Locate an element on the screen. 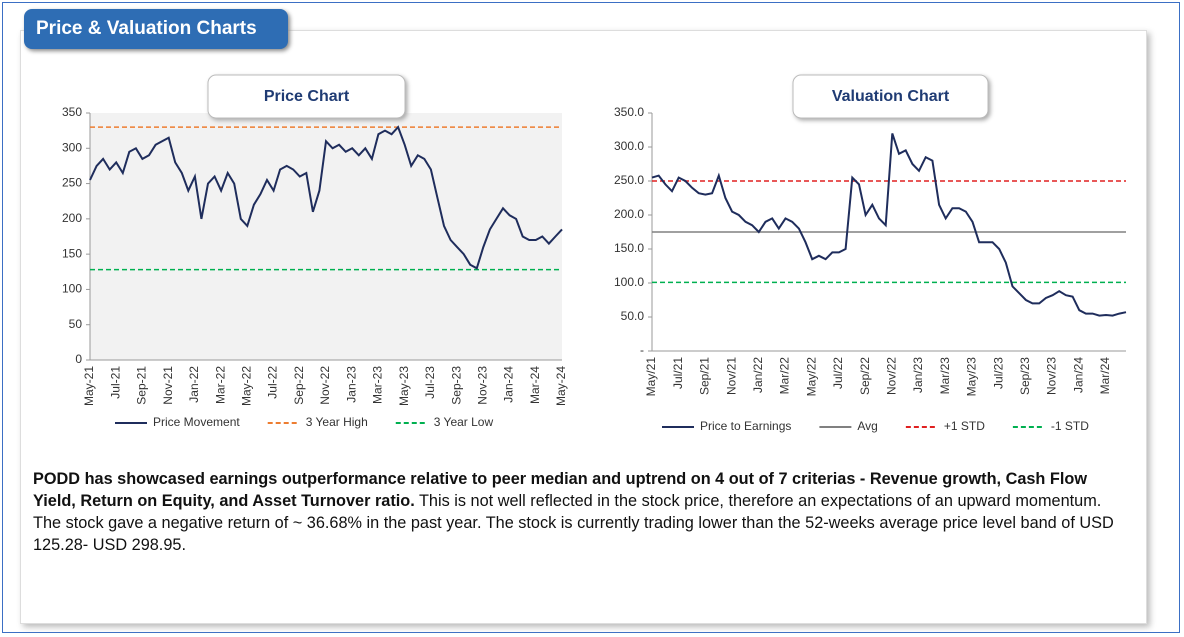 This screenshot has height=637, width=1184. x-tick-label: Mar/24 is located at coordinates (1105, 376).